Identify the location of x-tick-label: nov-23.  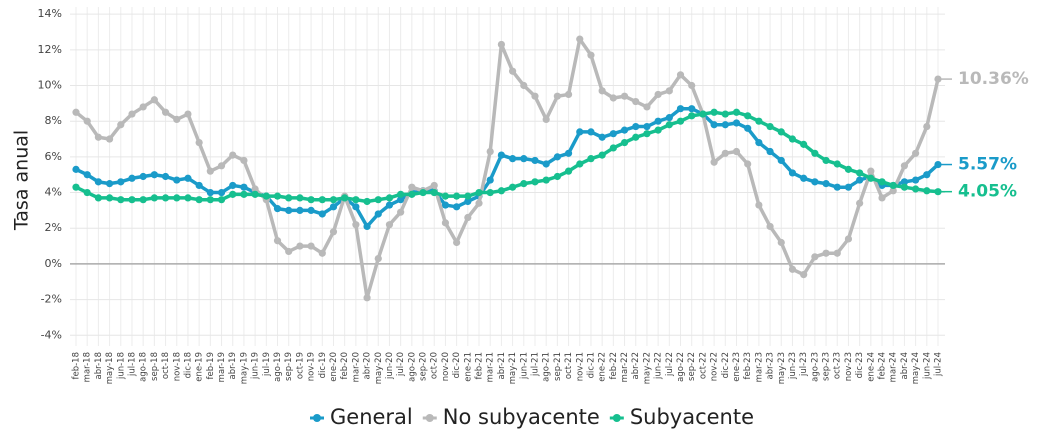
(849, 366).